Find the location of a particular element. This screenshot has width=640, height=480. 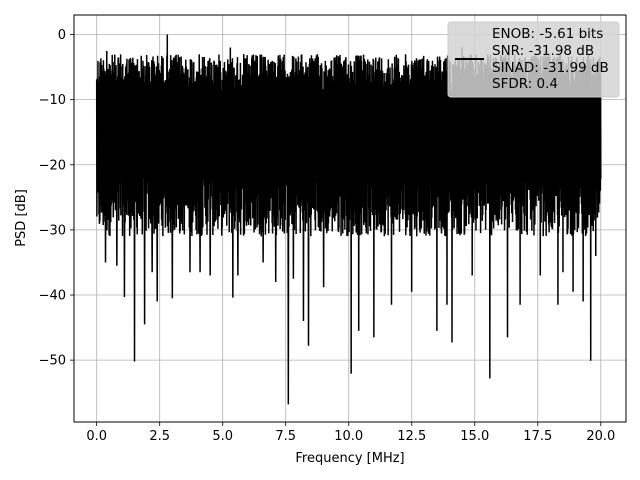

y-tick-label: −50 is located at coordinates (52, 361).